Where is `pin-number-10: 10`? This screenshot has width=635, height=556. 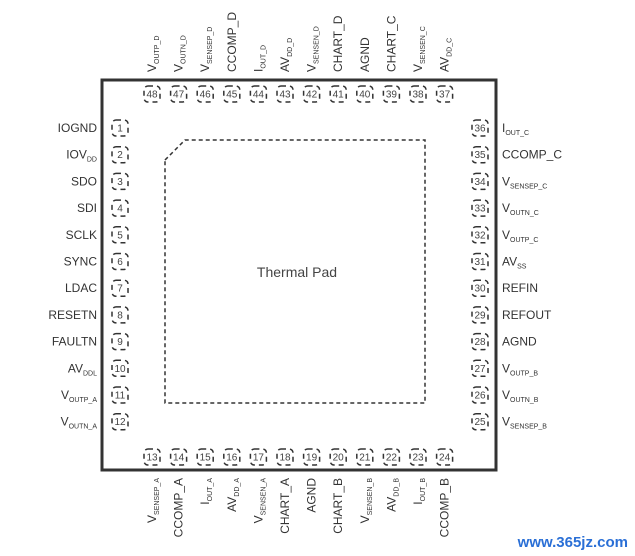 pin-number-10: 10 is located at coordinates (120, 369).